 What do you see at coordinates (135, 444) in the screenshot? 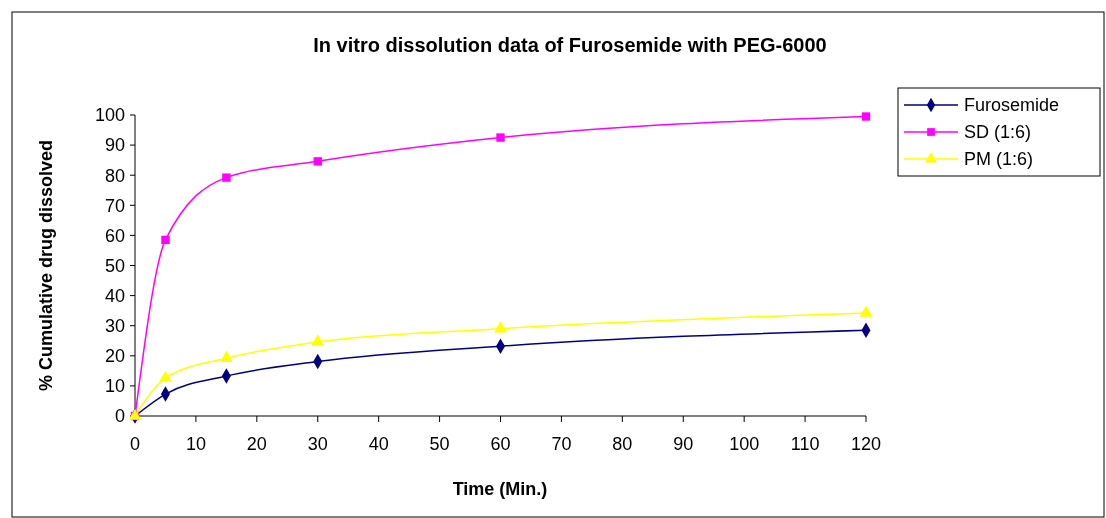
I see `x-tick-label: 0` at bounding box center [135, 444].